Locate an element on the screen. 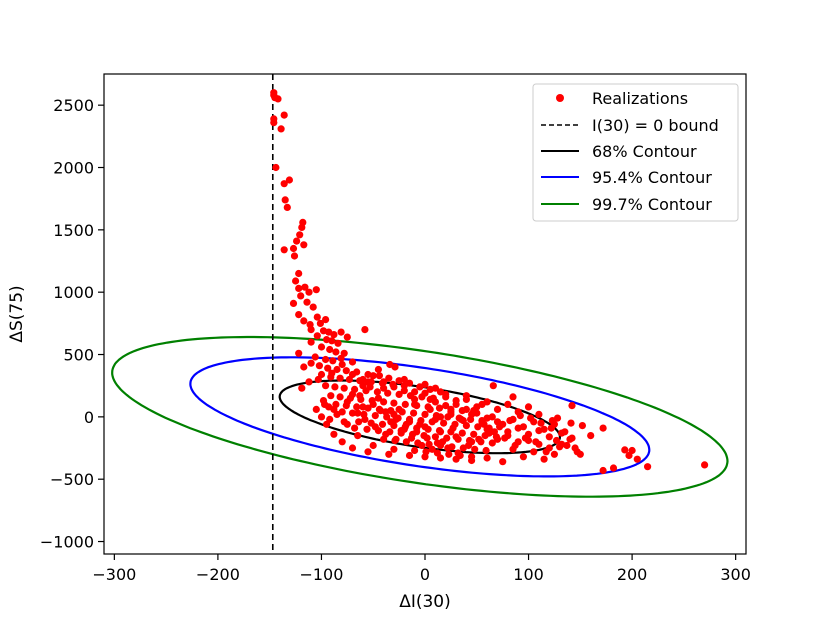  y-tick-label: 1500 is located at coordinates (73, 230).